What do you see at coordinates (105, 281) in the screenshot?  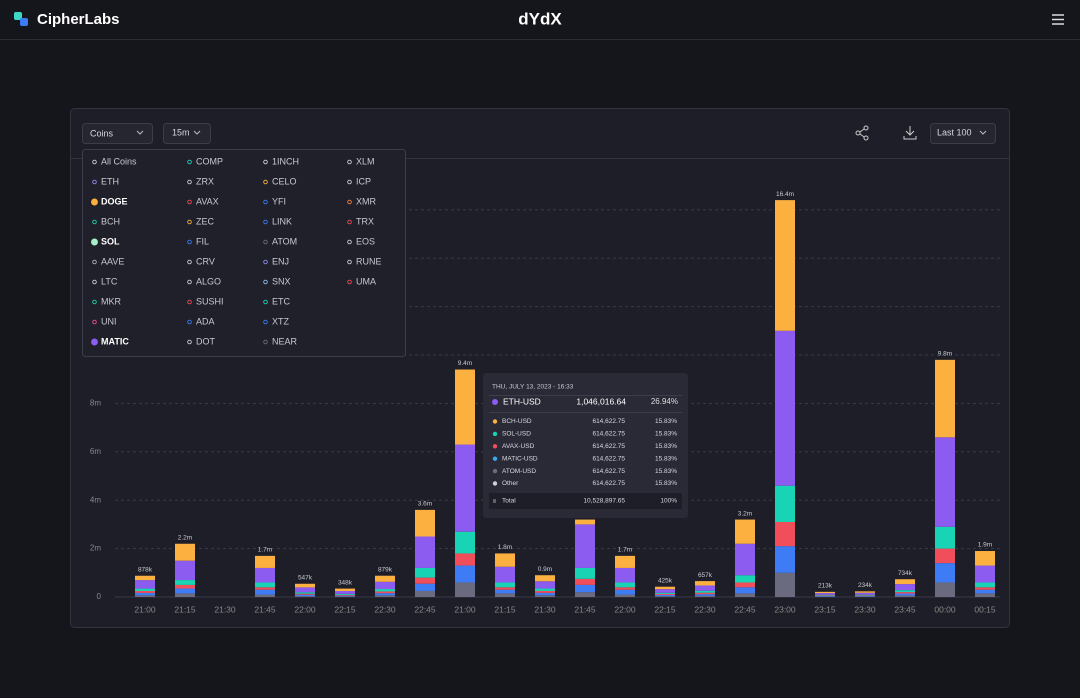 I see `coin-option: LTC` at bounding box center [105, 281].